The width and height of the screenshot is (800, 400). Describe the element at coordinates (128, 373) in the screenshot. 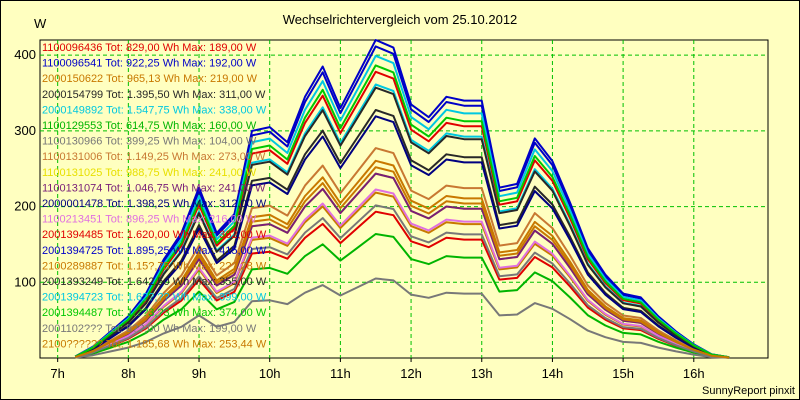

I see `x-tick-label: 8h` at that location.